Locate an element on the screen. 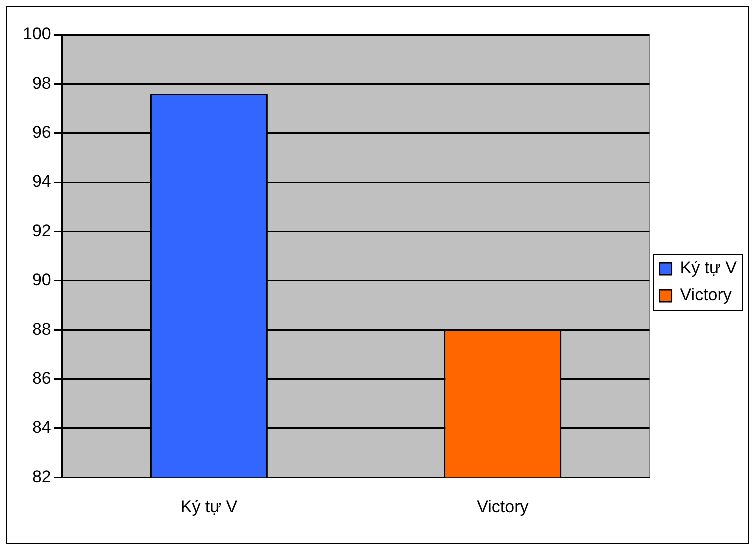 Image resolution: width=755 pixels, height=550 pixels. y-tick-label: 98 is located at coordinates (42, 83).